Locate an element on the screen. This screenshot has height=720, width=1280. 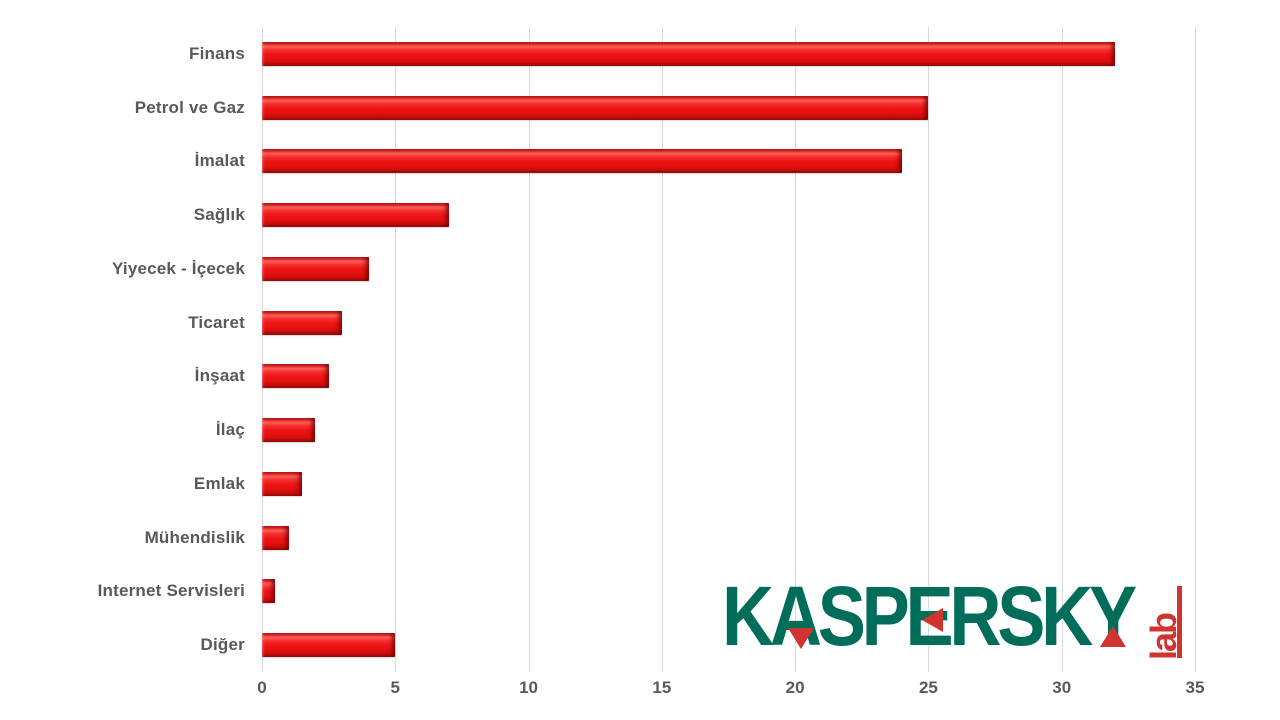
logo-triangle-up-icon is located at coordinates (1113, 636).